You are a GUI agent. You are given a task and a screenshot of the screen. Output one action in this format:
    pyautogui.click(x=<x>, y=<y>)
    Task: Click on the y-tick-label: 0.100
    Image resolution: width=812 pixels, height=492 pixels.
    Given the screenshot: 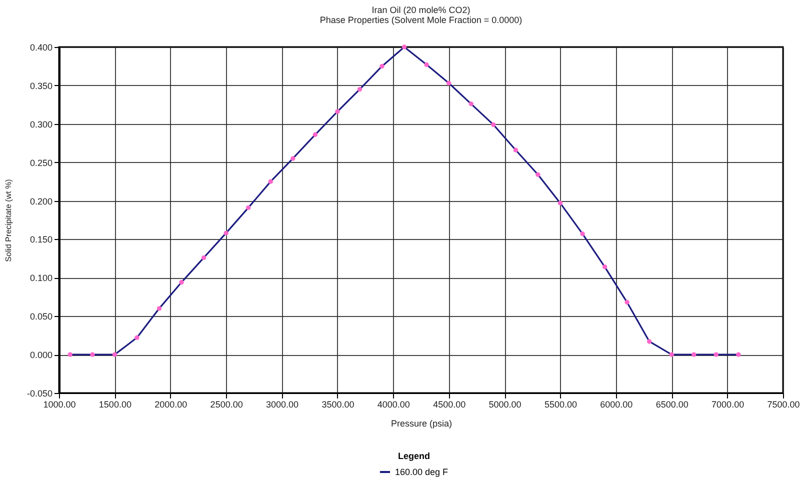 What is the action you would take?
    pyautogui.click(x=41, y=278)
    